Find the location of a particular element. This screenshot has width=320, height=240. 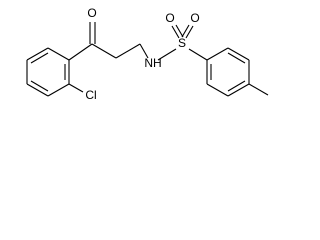

atom-label: Cl is located at coordinates (90, 95).